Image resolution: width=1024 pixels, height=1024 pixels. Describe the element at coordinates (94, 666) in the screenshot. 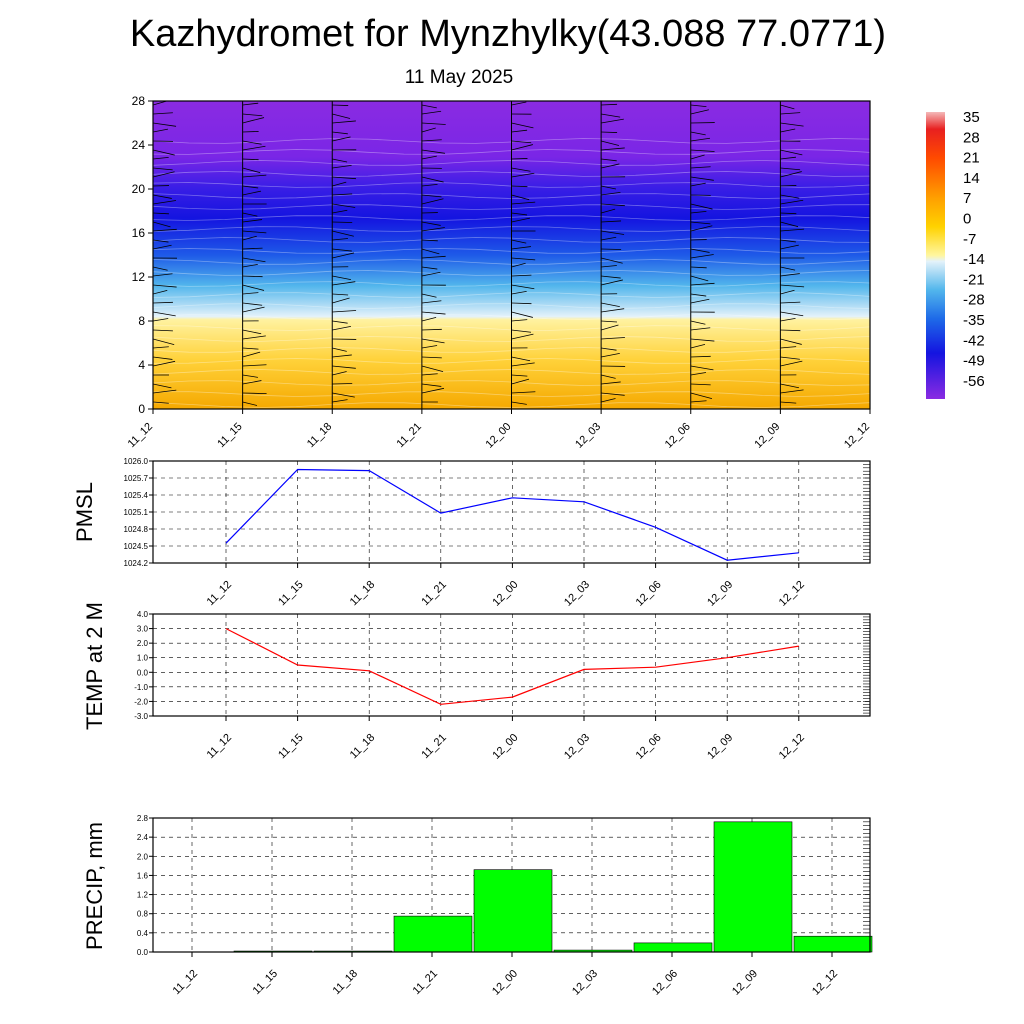

I see `temp-ylabel: TEMP at 2 M` at that location.